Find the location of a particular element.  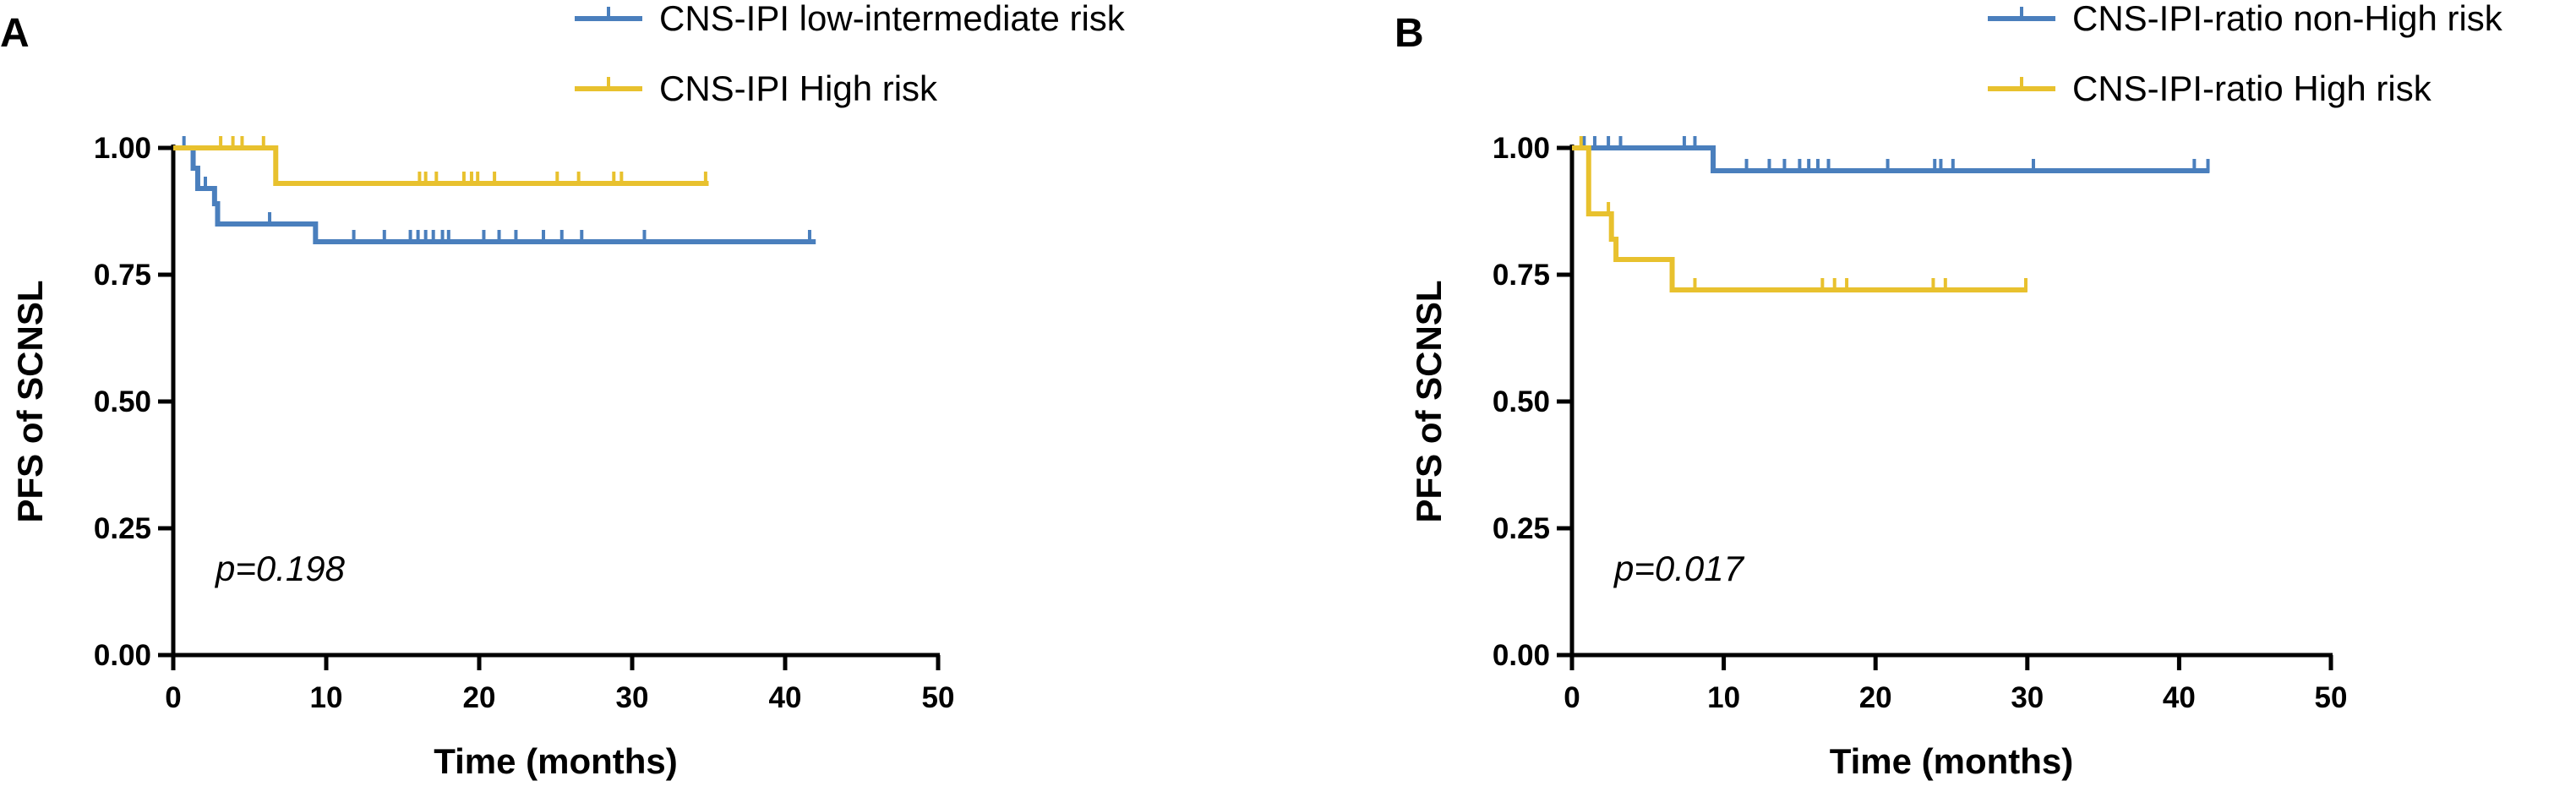

legend-entry: CNS-IPI-ratio non-High risk is located at coordinates (2245, 19).